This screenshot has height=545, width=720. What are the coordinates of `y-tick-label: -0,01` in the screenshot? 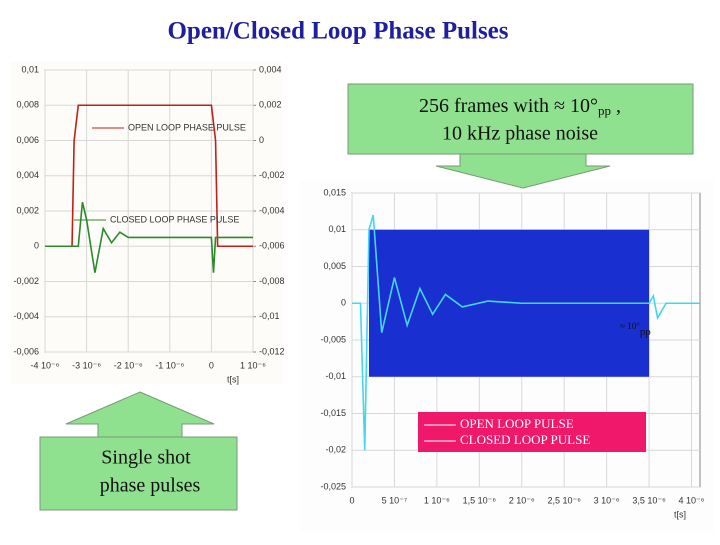 It's located at (335, 376).